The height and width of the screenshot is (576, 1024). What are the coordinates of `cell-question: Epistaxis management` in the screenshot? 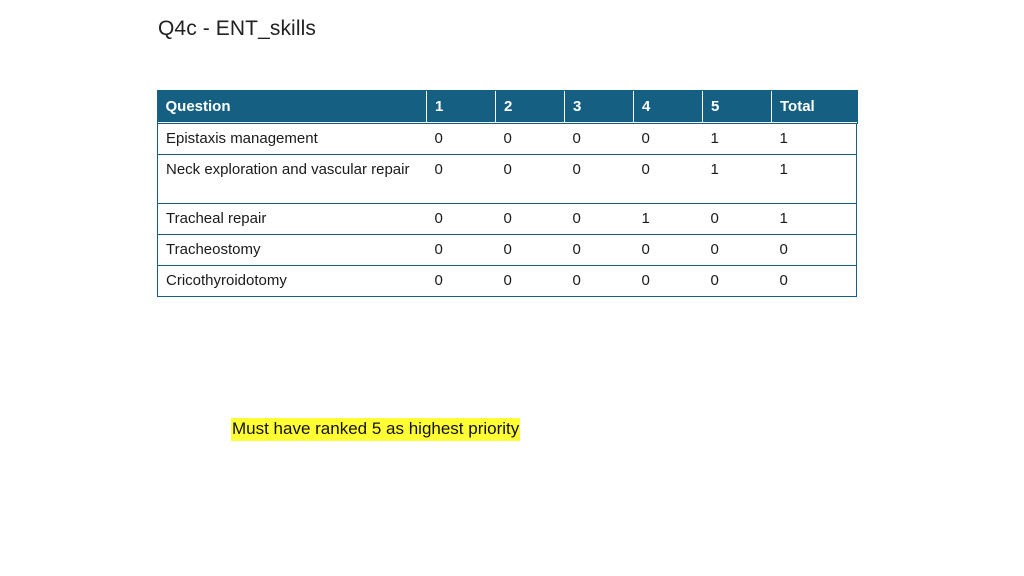 It's located at (292, 139).